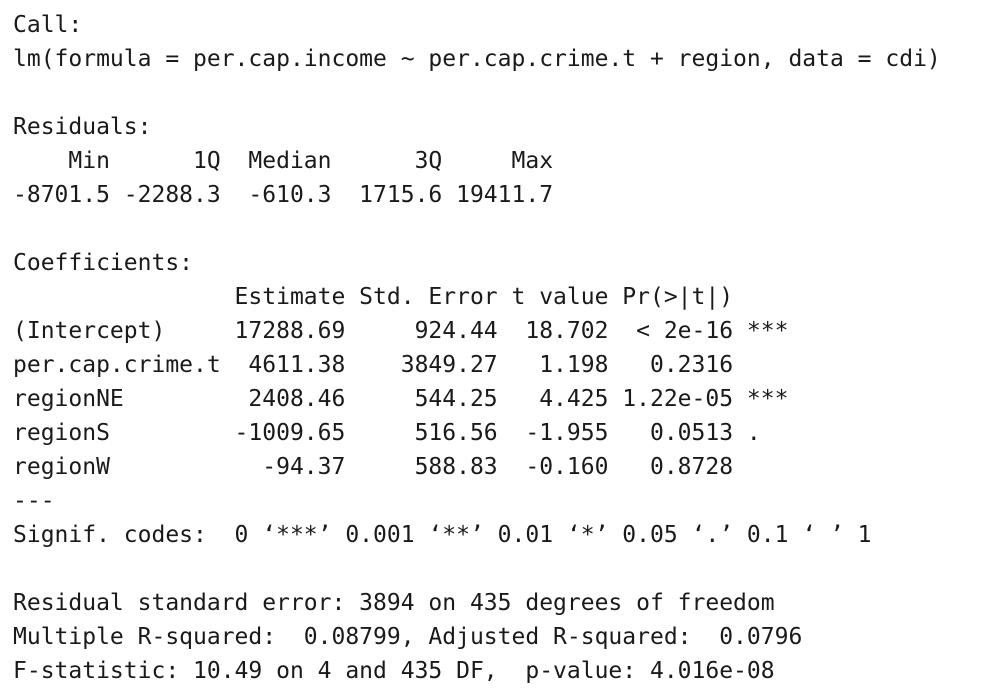  Describe the element at coordinates (48, 25) in the screenshot. I see `call-header: Call:` at that location.